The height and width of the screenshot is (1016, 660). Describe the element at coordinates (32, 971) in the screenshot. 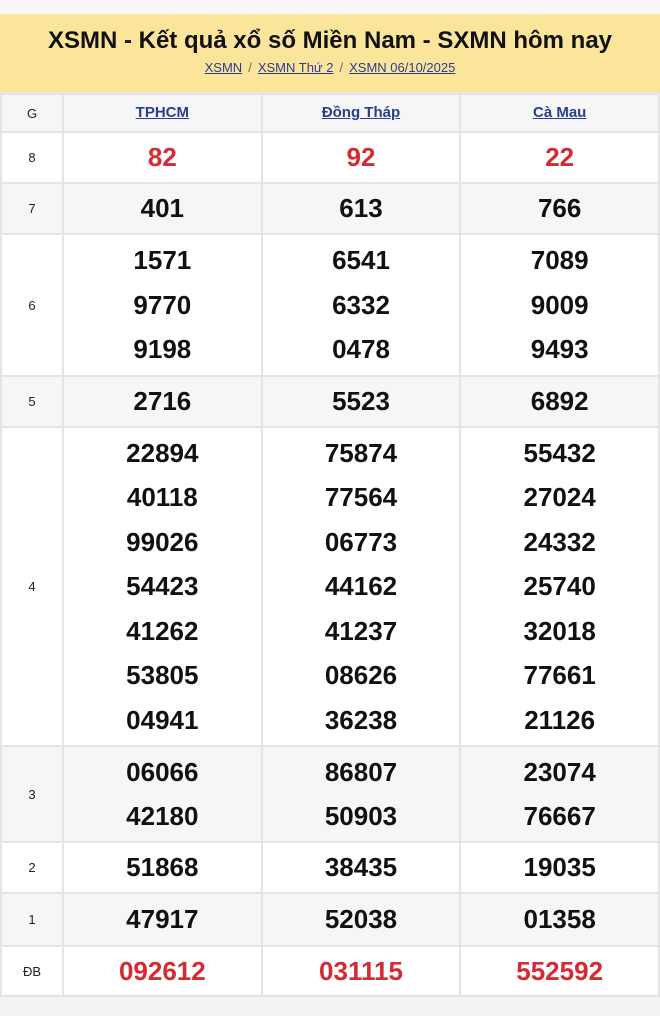

I see `prize-label: ĐB` at that location.